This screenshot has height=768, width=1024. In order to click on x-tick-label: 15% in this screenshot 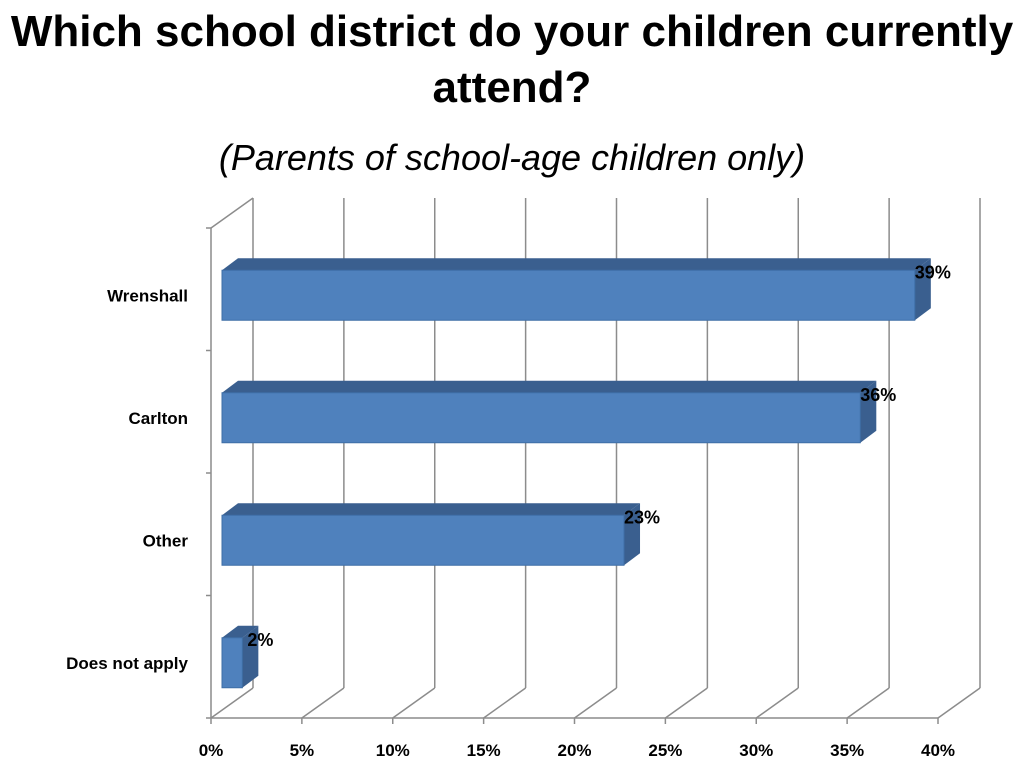, I will do `click(484, 750)`.